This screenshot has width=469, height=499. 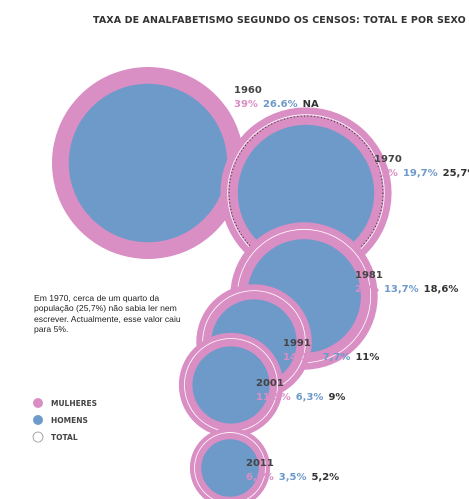 I want to click on values-1970: 31% 19,7% 25,7%, so click(x=421, y=173).